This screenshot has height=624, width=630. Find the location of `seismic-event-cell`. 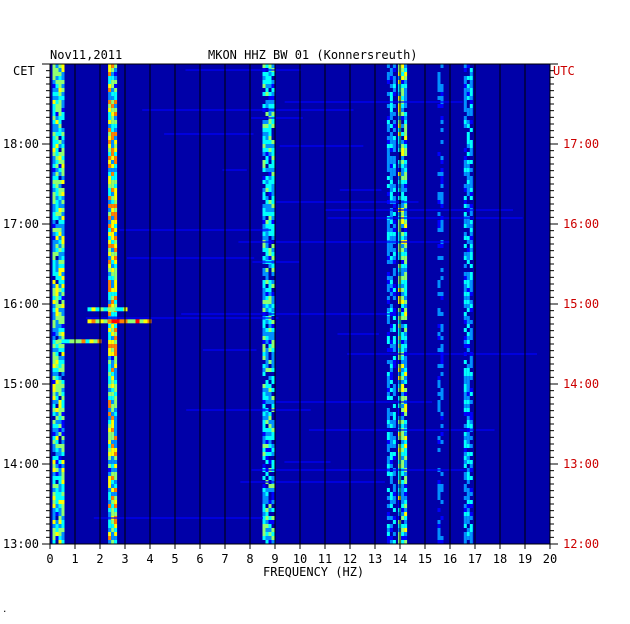

seismic-event-cell is located at coordinates (67, 341).